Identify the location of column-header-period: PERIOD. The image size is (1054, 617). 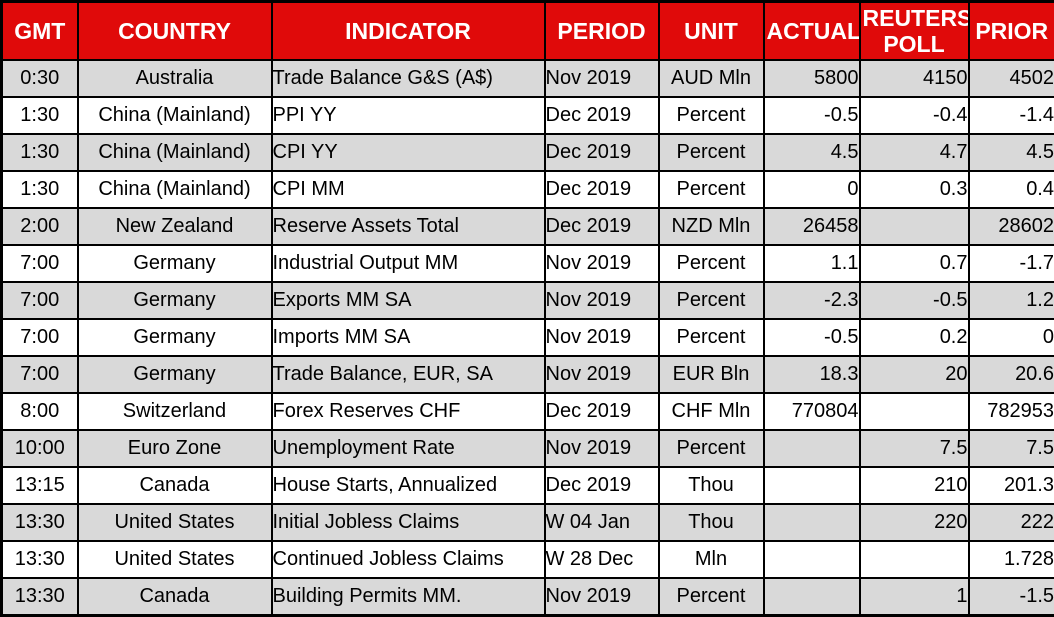
(601, 30).